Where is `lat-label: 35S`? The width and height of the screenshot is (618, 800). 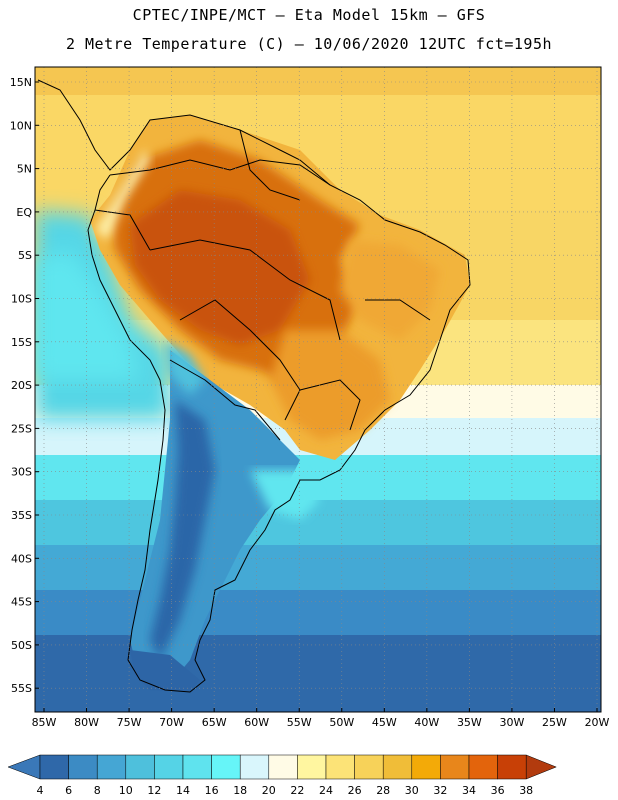
lat-label: 35S is located at coordinates (21, 515).